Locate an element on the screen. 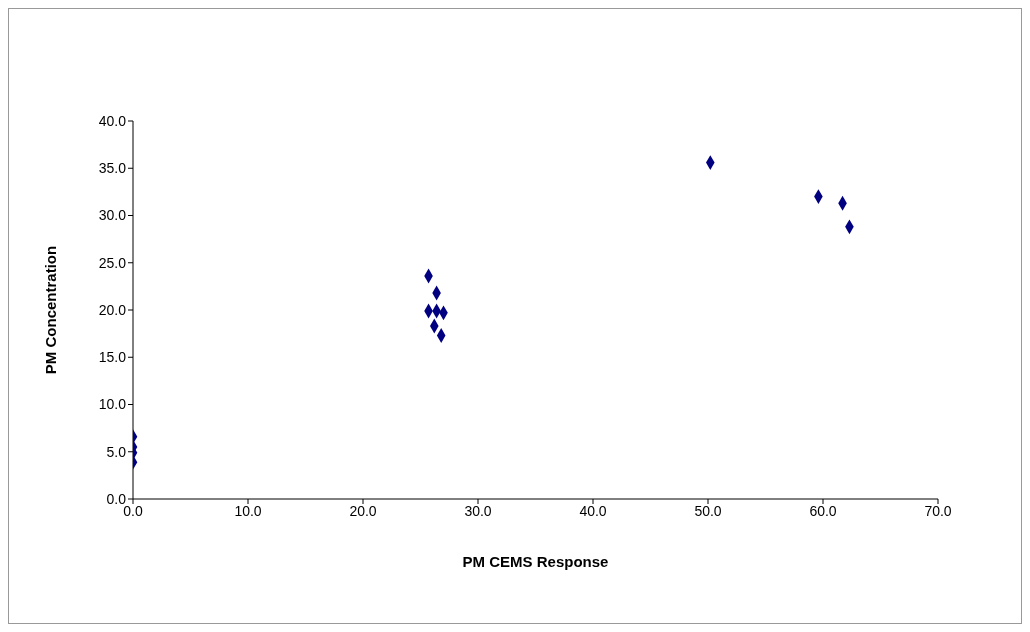  y-tick-label: 20.0 is located at coordinates (112, 309).